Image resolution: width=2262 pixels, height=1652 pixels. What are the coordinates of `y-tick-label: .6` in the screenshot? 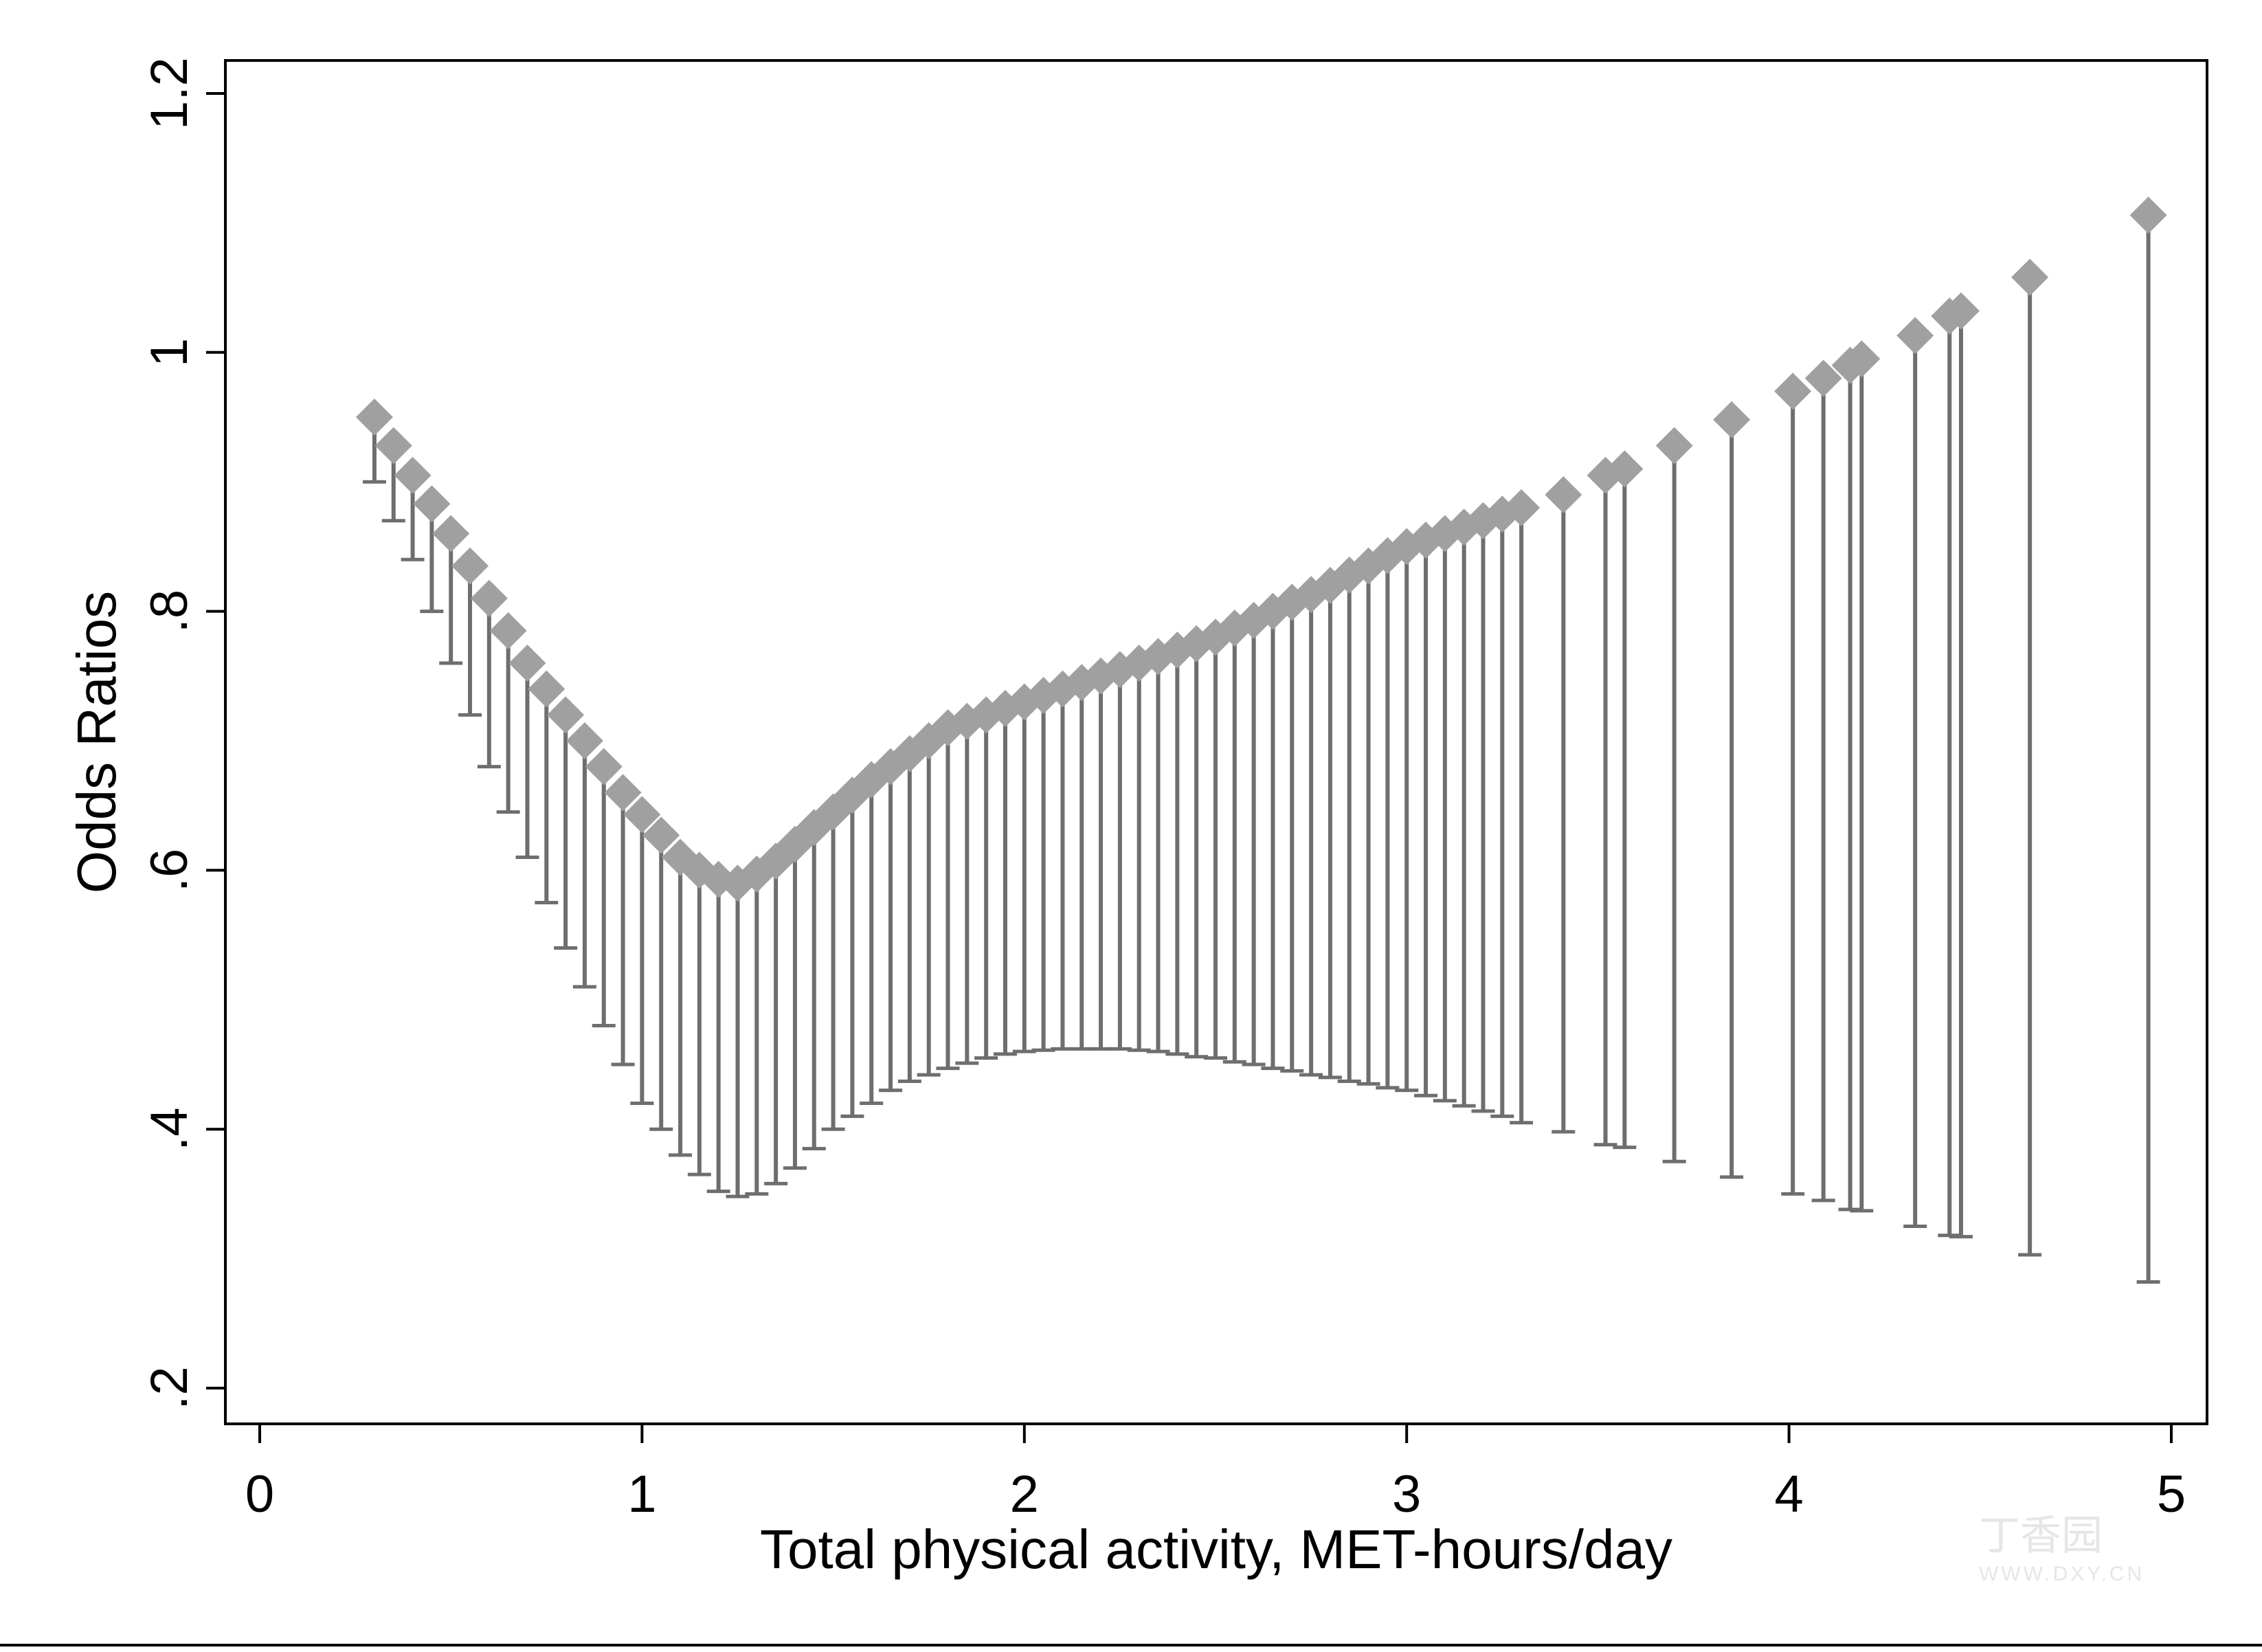 It's located at (169, 870).